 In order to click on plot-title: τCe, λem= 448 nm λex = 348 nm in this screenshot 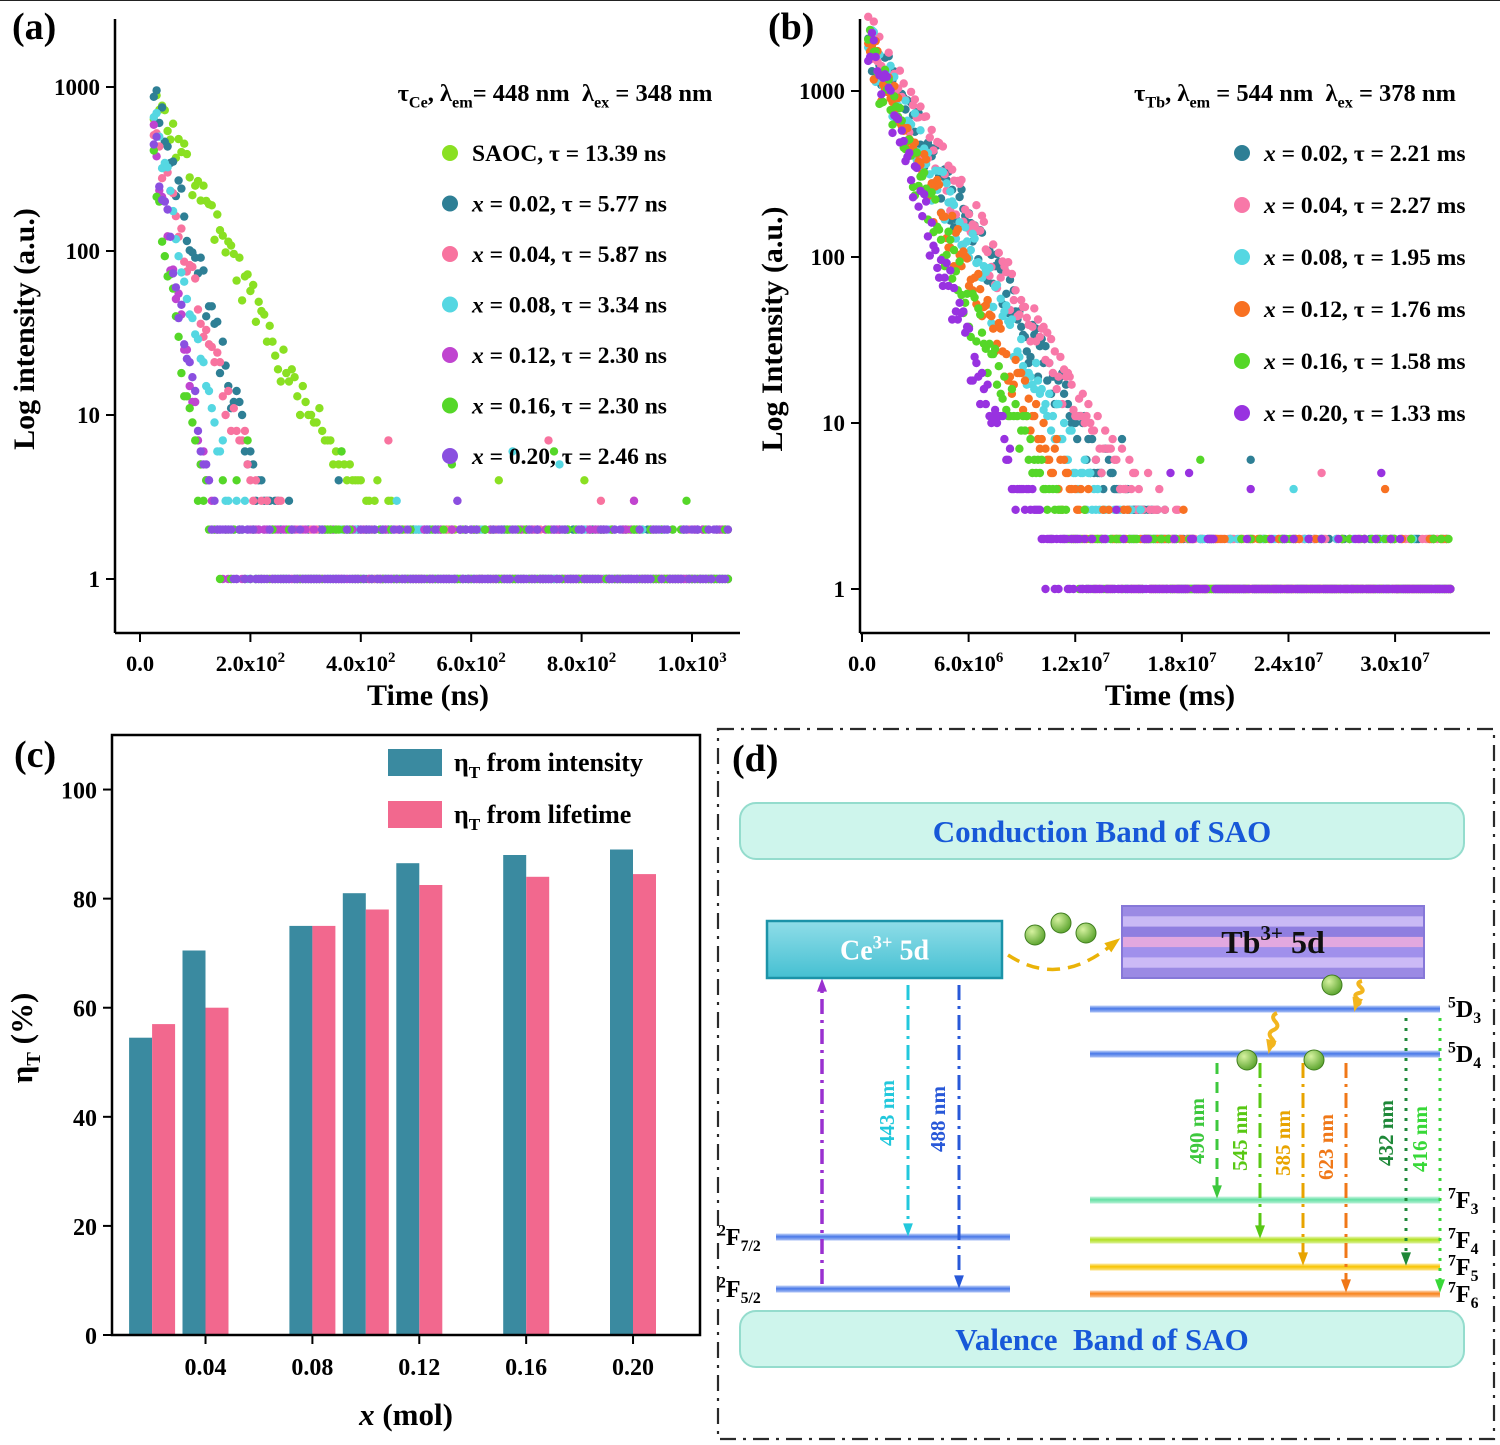, I will do `click(555, 95)`.